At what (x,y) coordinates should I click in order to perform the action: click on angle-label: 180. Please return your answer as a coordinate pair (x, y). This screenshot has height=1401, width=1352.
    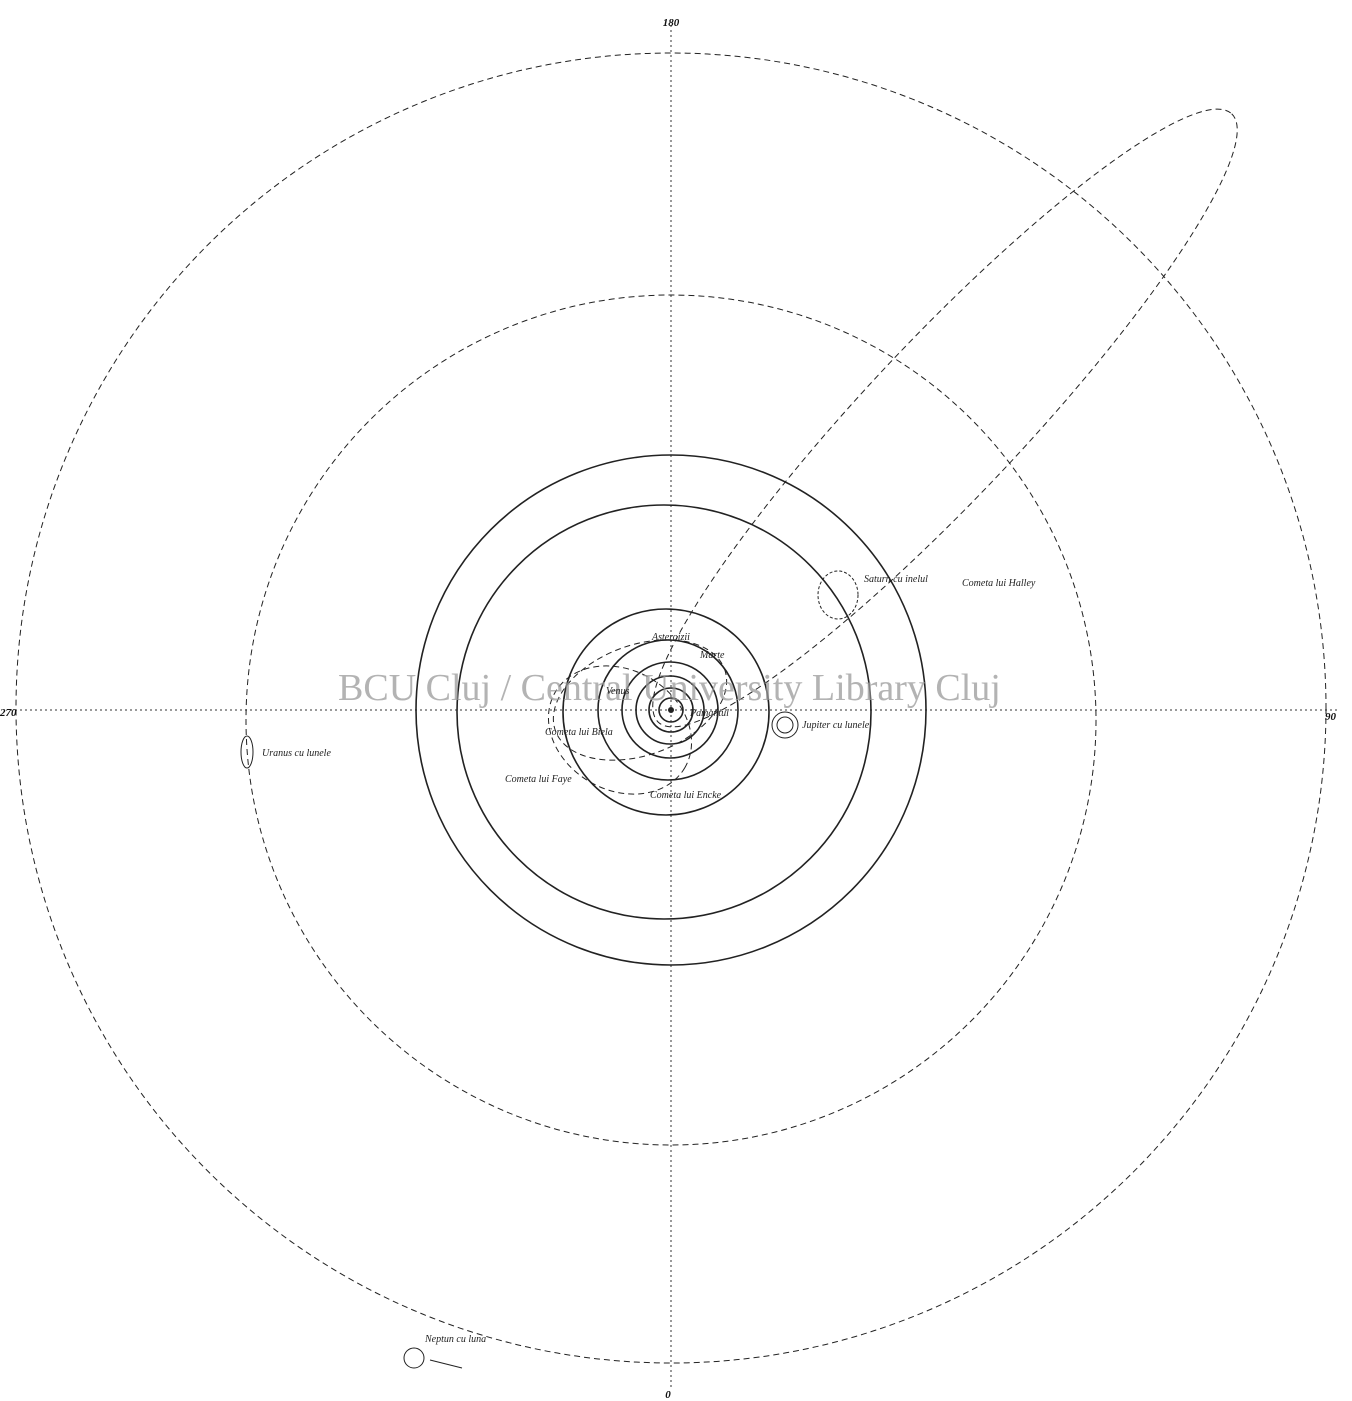
    Looking at the image, I should click on (671, 23).